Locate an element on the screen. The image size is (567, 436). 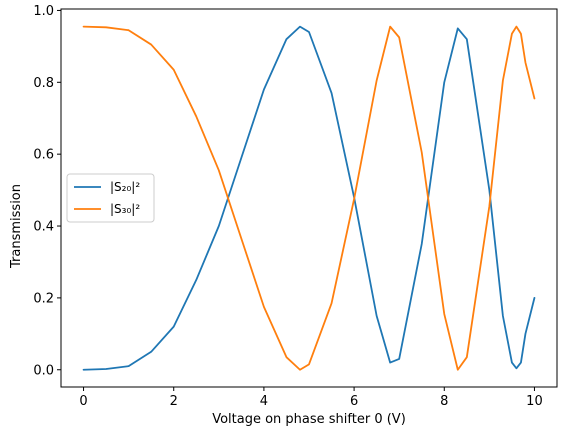
legend-label-1: |S₂₀|² is located at coordinates (125, 187).